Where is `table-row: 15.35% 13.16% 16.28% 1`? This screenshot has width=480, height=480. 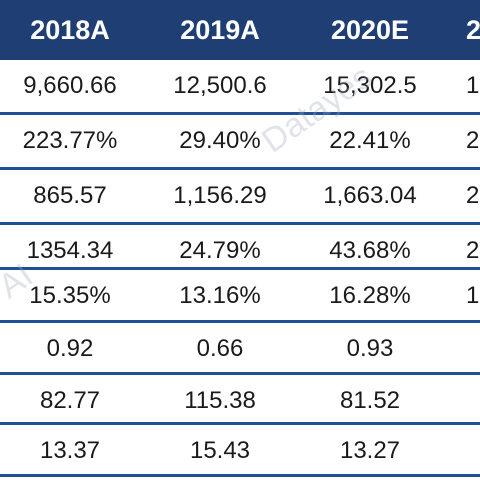 table-row: 15.35% 13.16% 16.28% 1 is located at coordinates (240, 296).